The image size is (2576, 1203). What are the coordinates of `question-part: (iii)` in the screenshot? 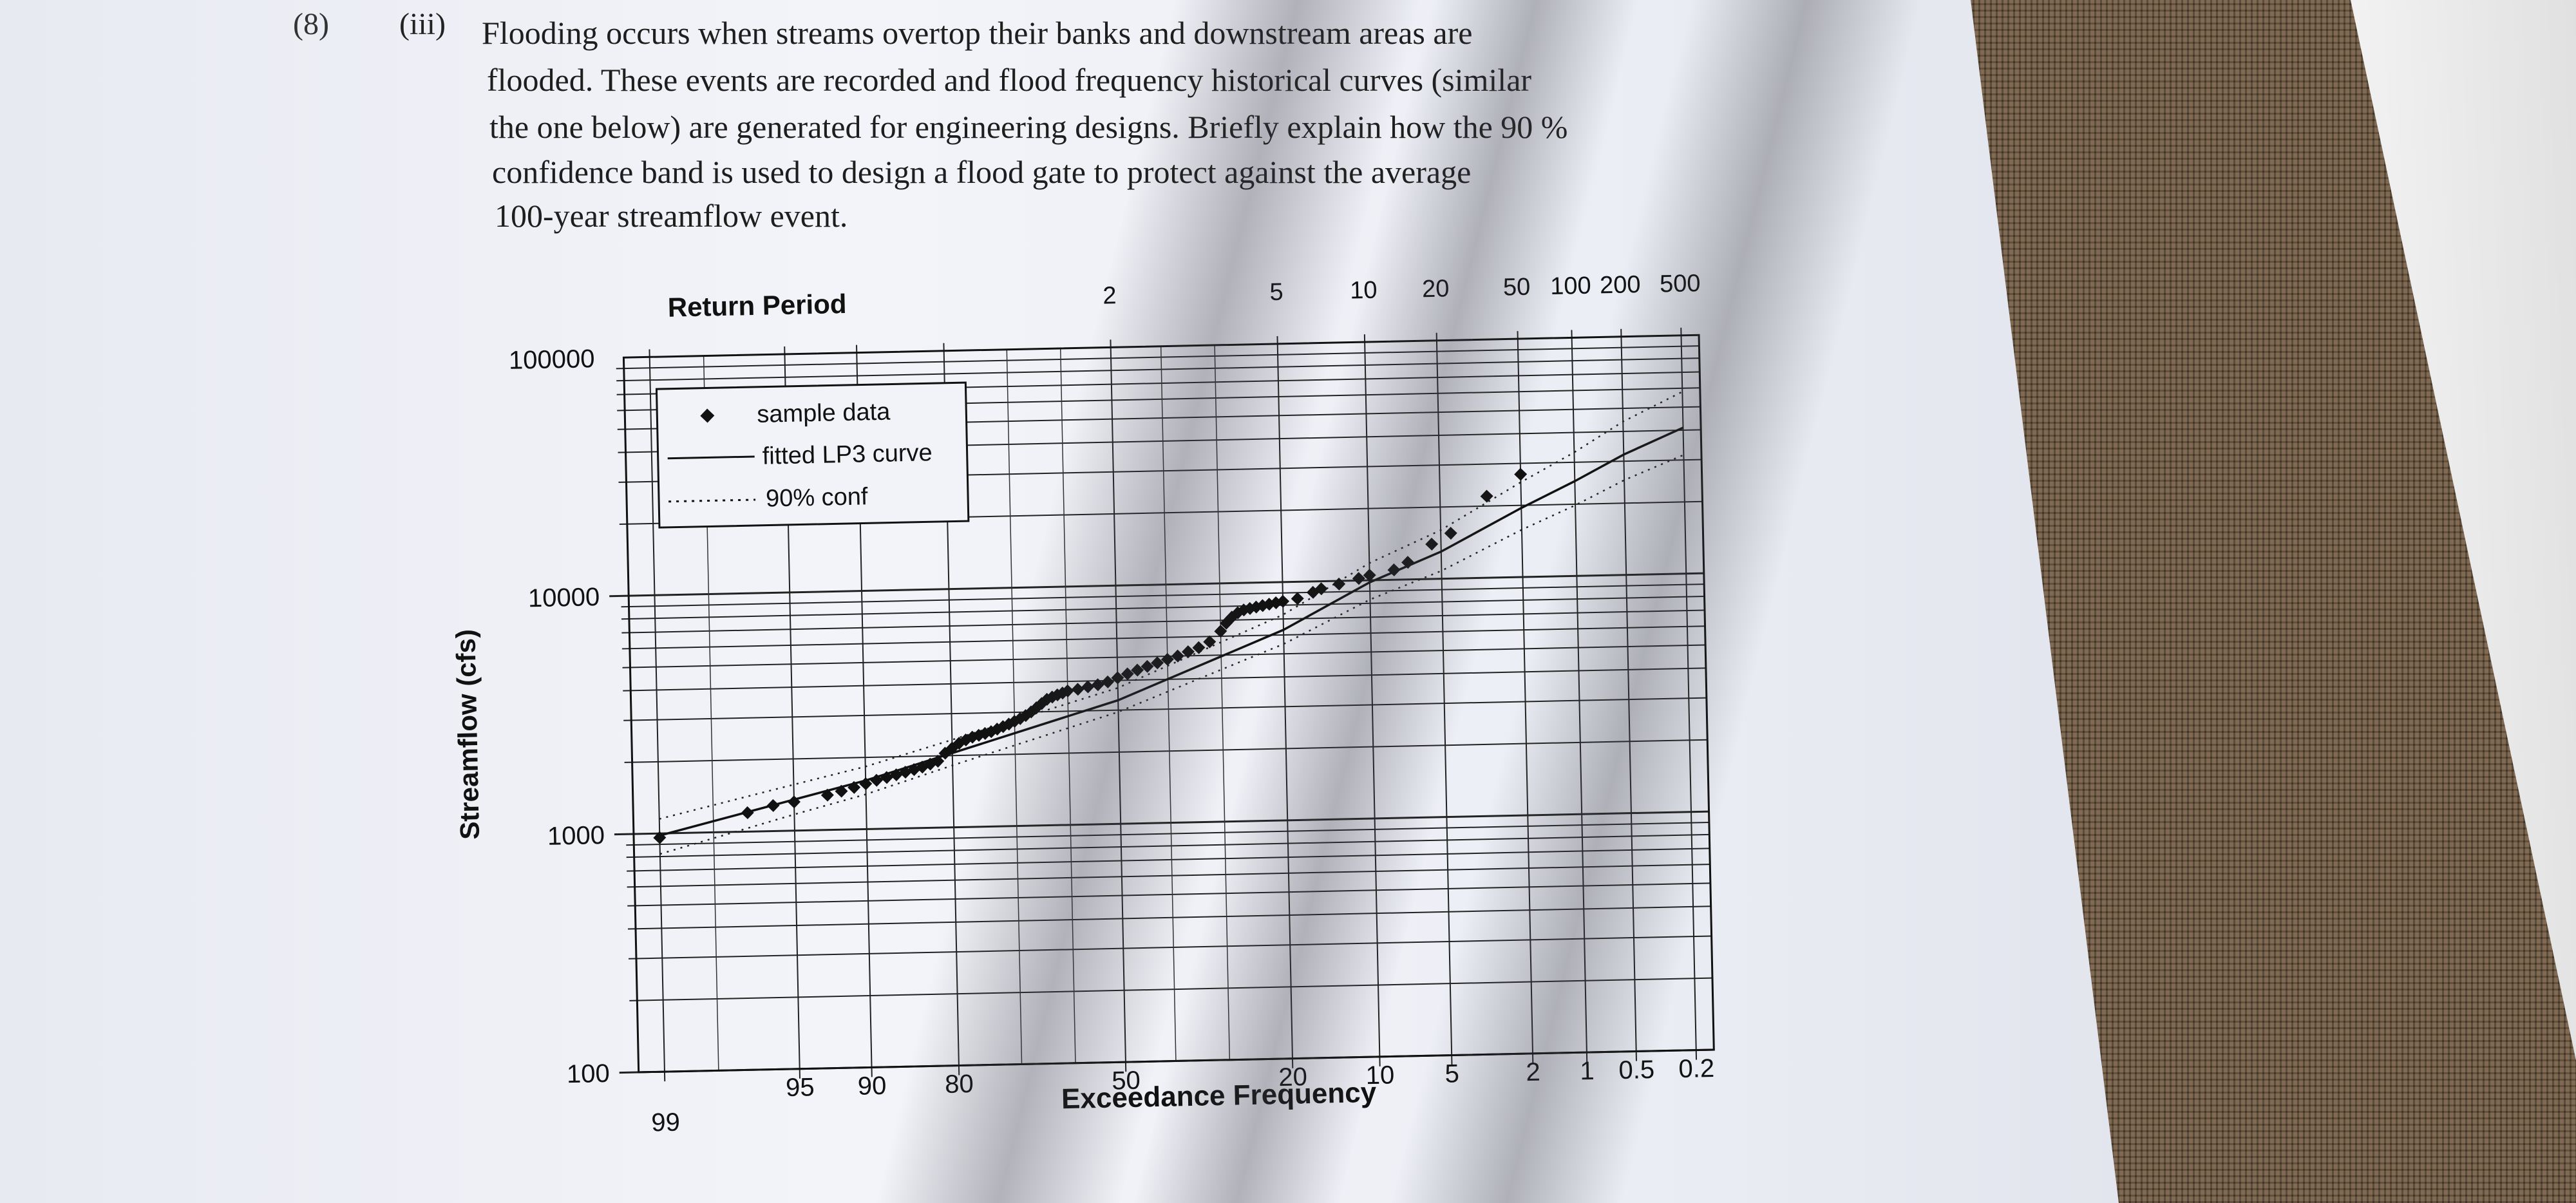 It's located at (422, 24).